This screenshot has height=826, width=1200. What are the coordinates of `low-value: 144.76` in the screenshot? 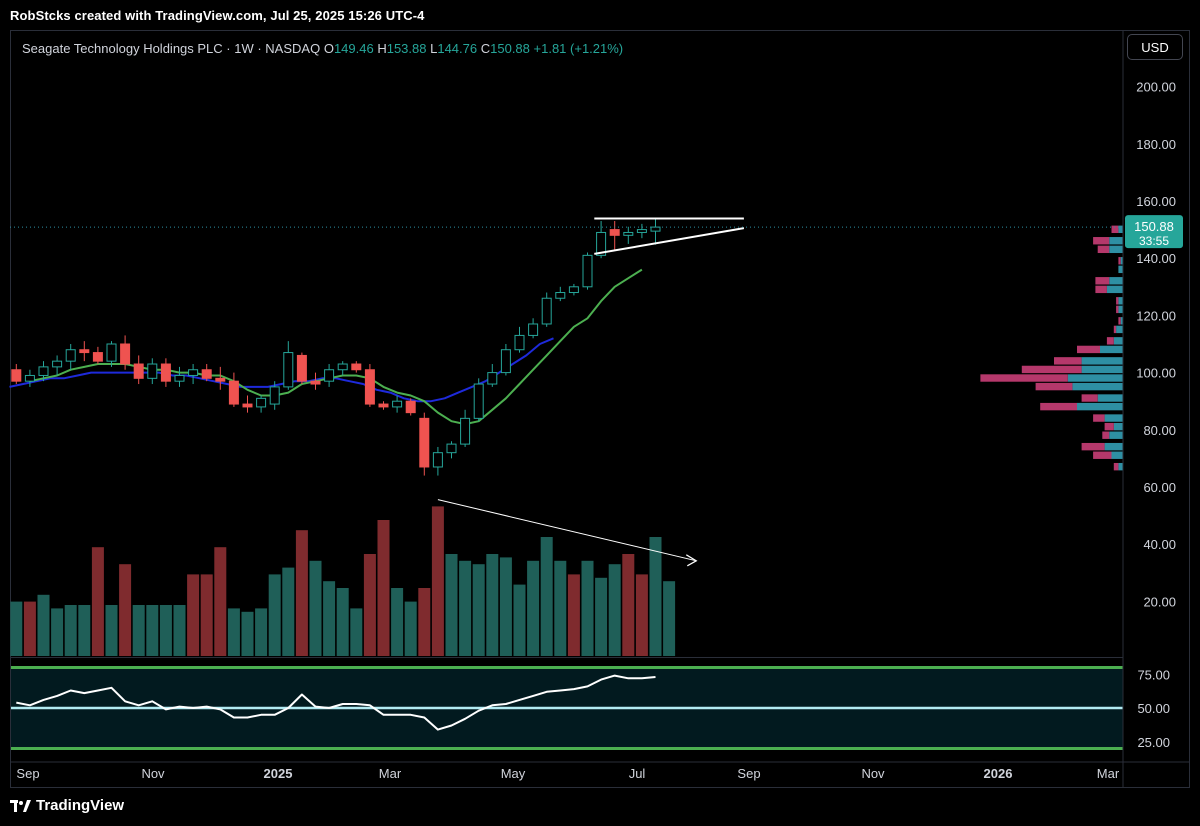 It's located at (457, 48).